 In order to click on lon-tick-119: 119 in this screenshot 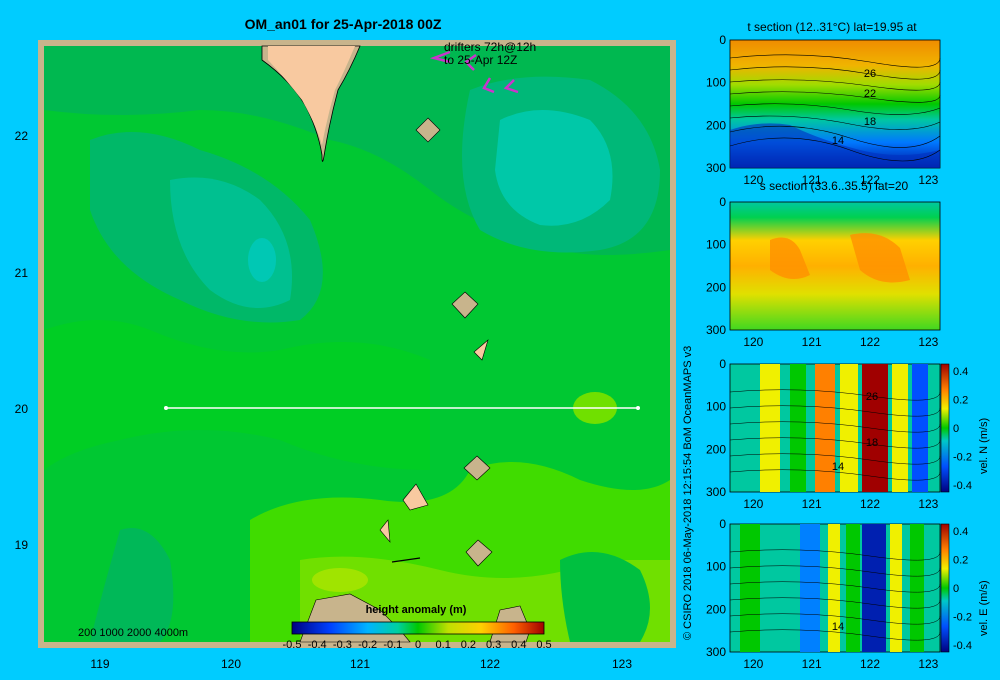, I will do `click(99, 664)`.